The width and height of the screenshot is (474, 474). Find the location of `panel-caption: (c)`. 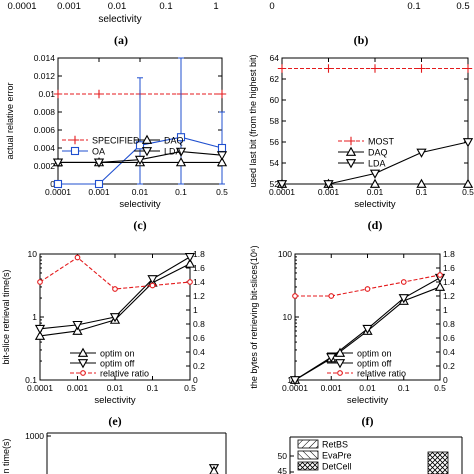

panel-caption: (c) is located at coordinates (139, 225).